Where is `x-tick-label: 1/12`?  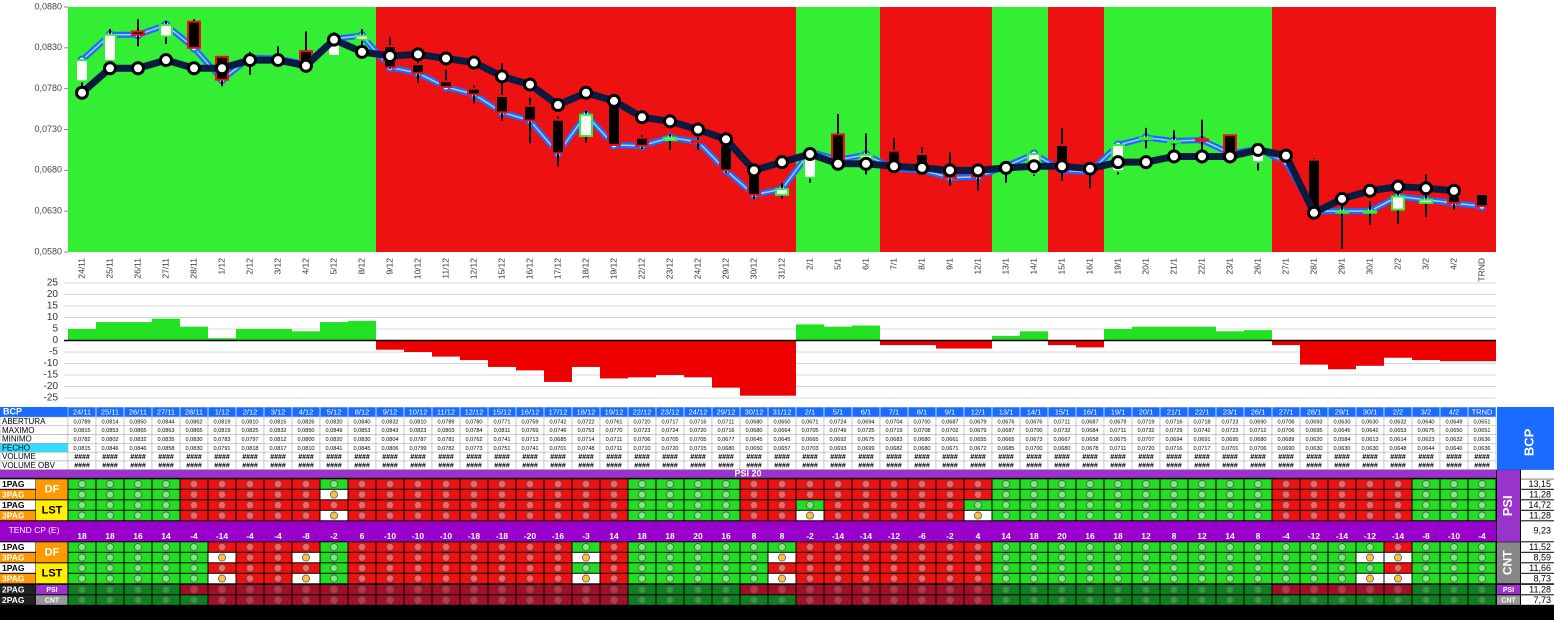 x-tick-label: 1/12 is located at coordinates (221, 266).